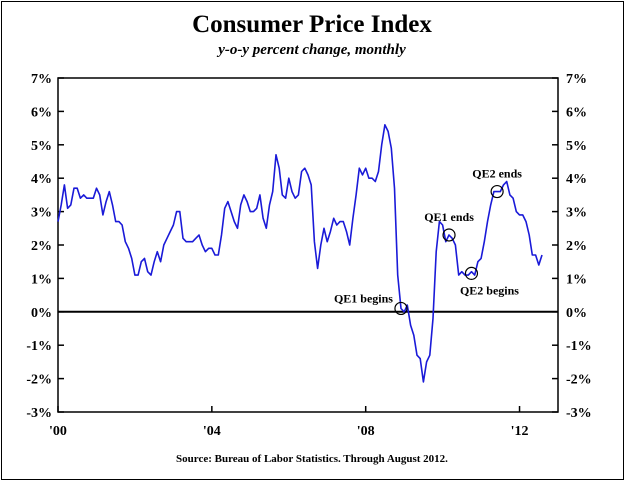 The width and height of the screenshot is (625, 481). I want to click on annotation-label: QE1 begins, so click(363, 298).